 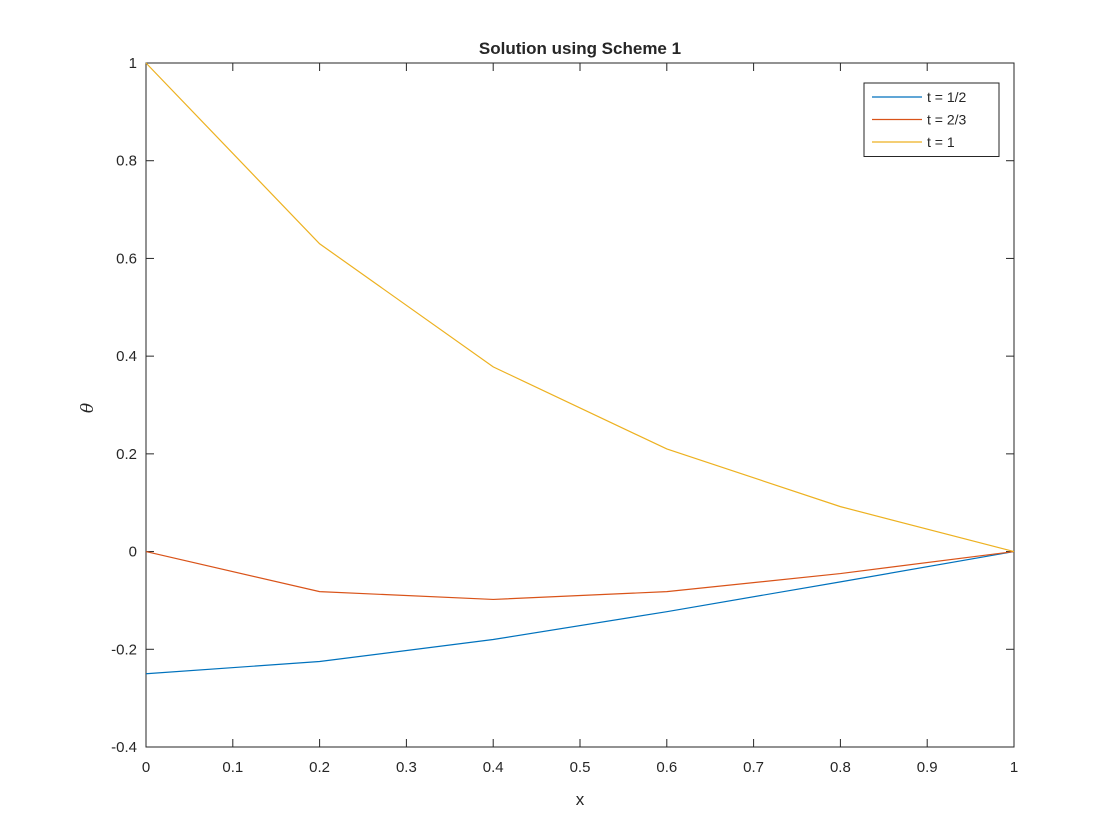 I want to click on y-tick-label: 0.6, so click(x=126, y=258).